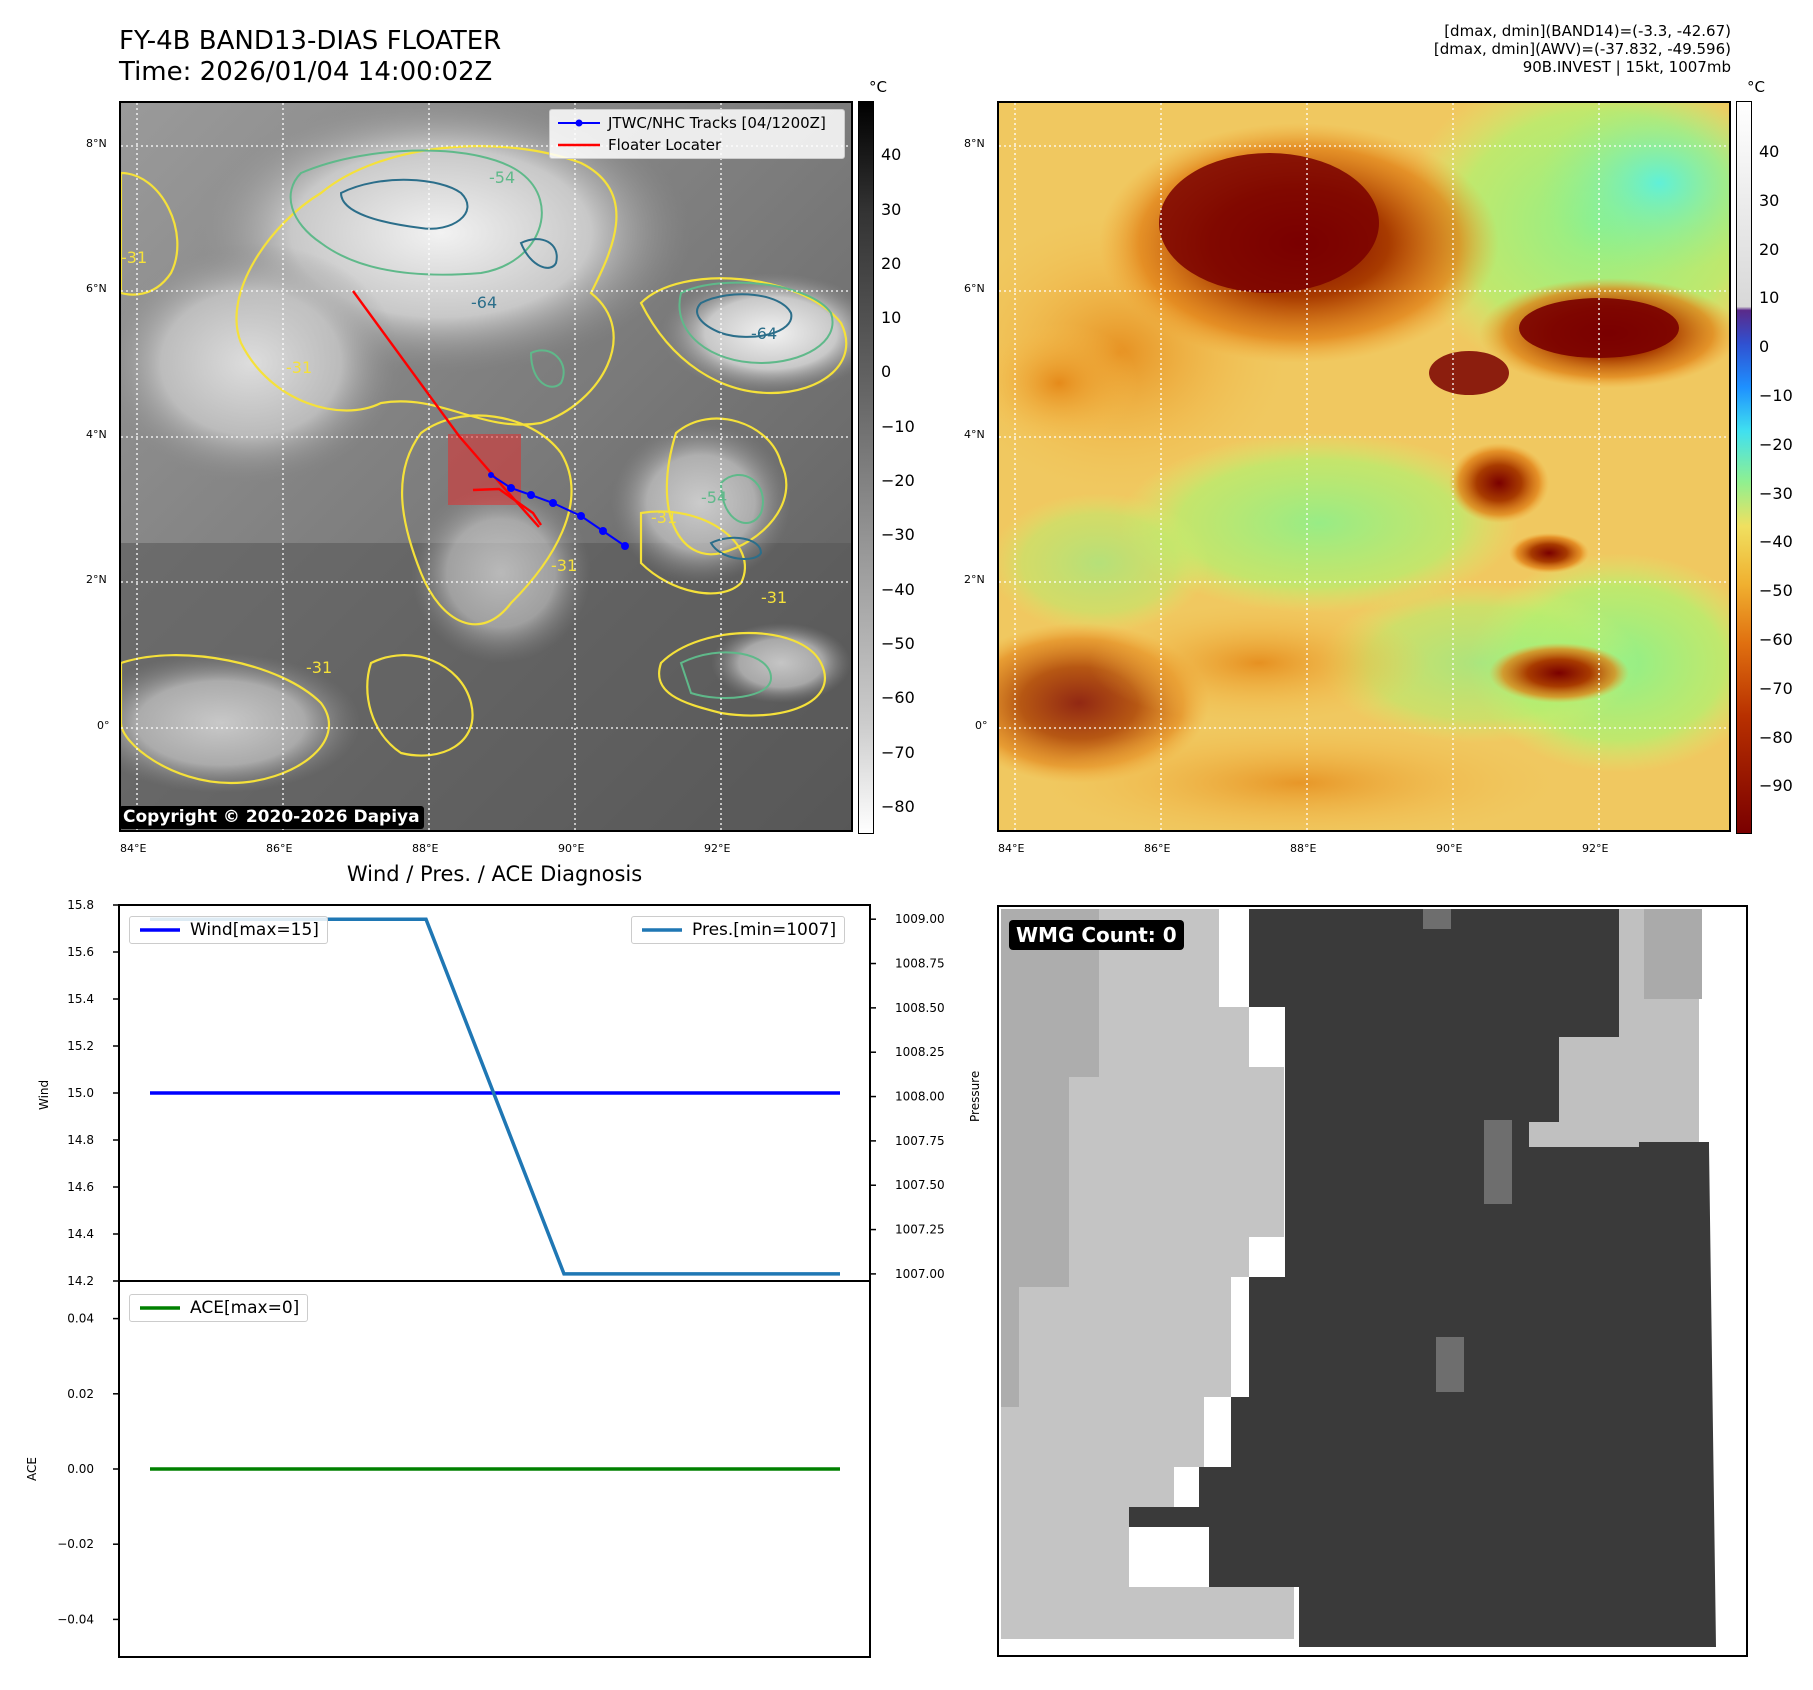  Describe the element at coordinates (254, 930) in the screenshot. I see `legend-wind-label: Wind[max=15]` at that location.